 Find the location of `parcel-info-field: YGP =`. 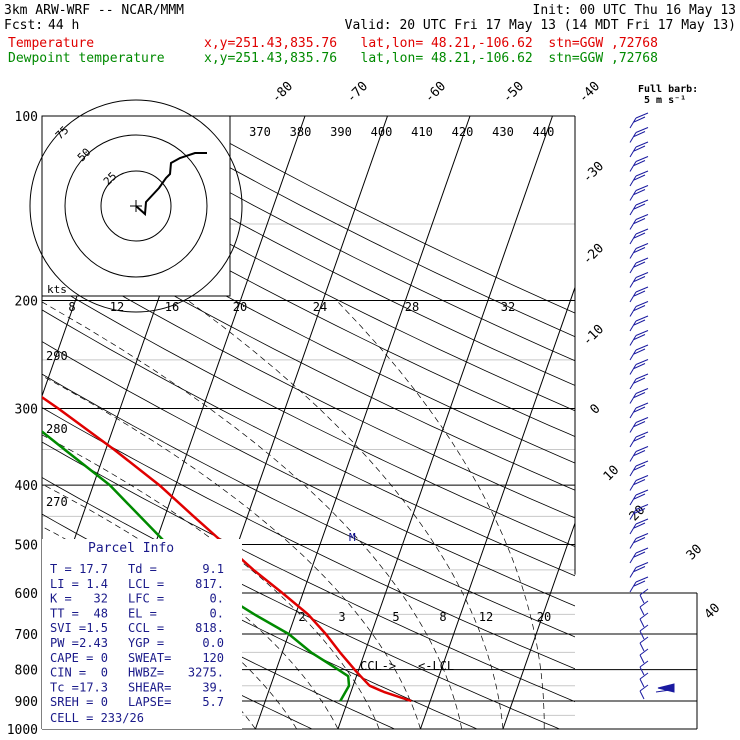

parcel-info-field: YGP = is located at coordinates (146, 643).